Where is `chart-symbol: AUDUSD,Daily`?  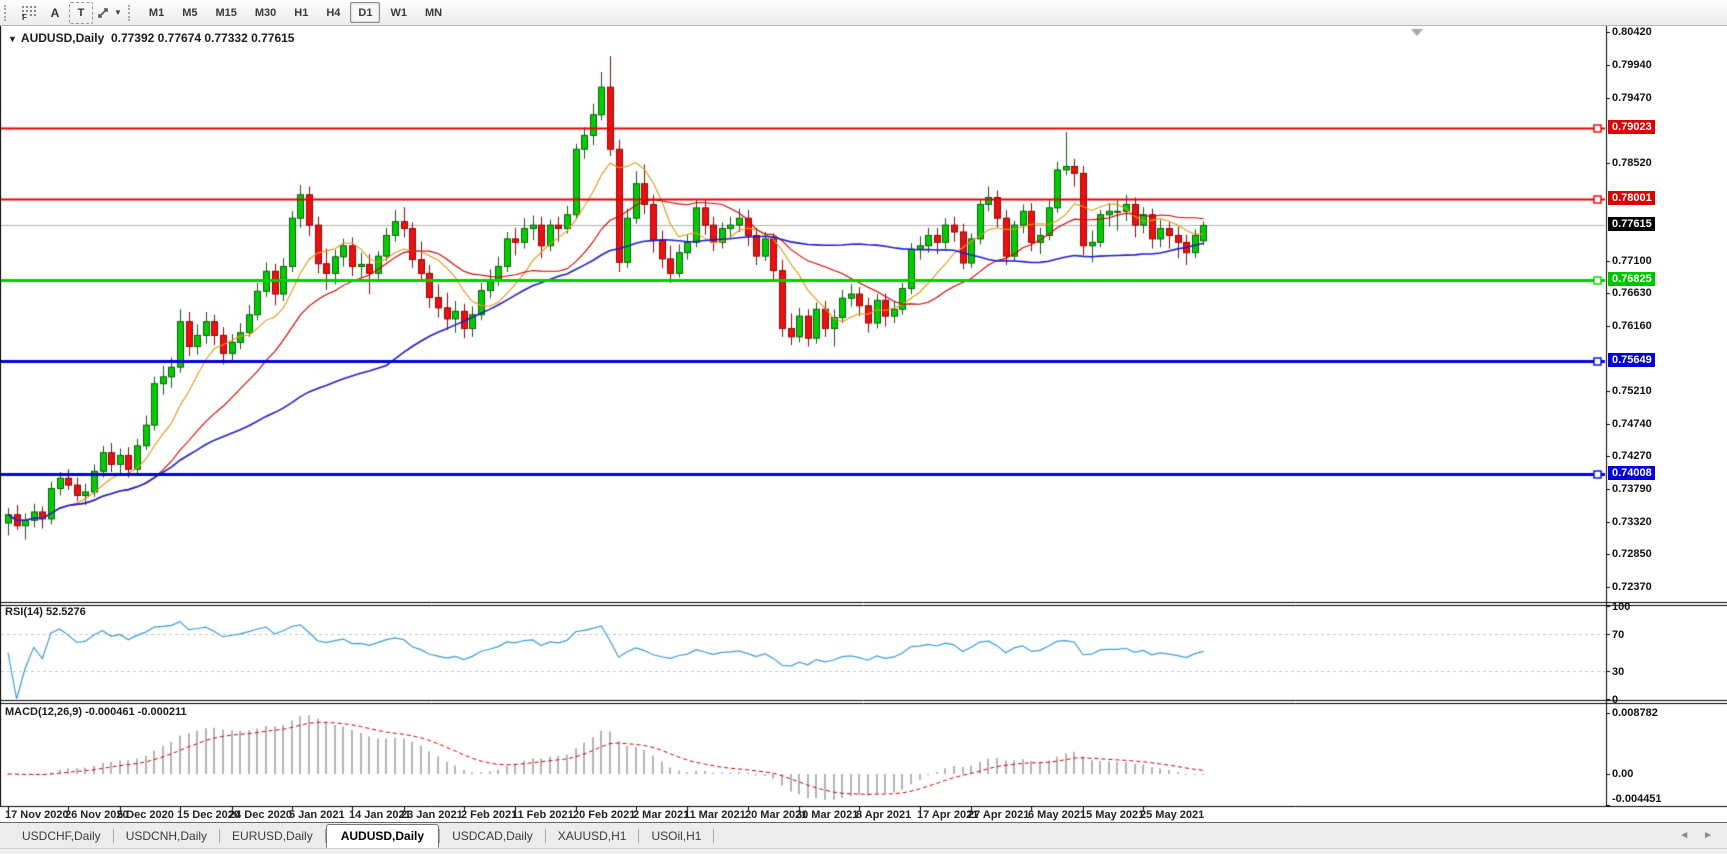
chart-symbol: AUDUSD,Daily is located at coordinates (62, 38).